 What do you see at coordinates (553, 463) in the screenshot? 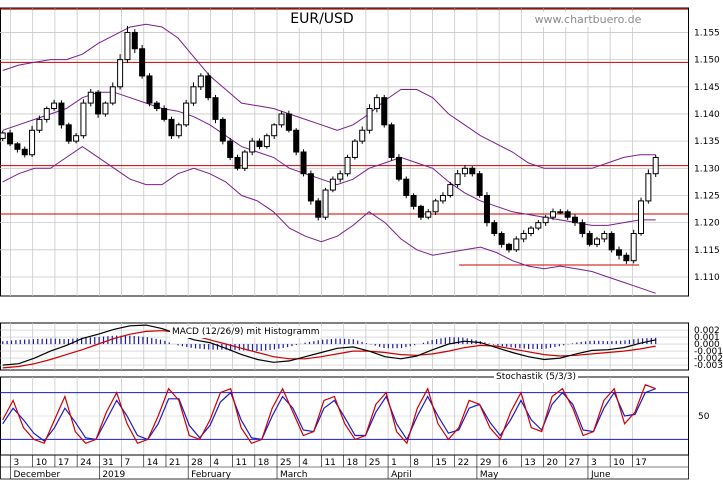
I see `x-tick-label: 20` at bounding box center [553, 463].